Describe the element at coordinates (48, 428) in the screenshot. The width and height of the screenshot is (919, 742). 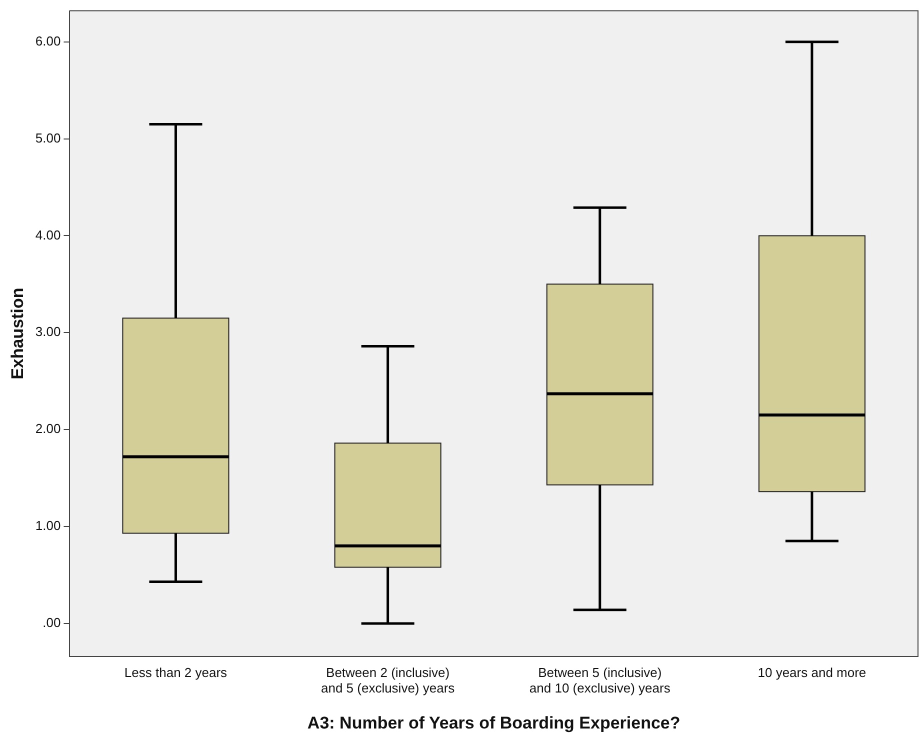
I see `y-tick-label: 2.00` at that location.